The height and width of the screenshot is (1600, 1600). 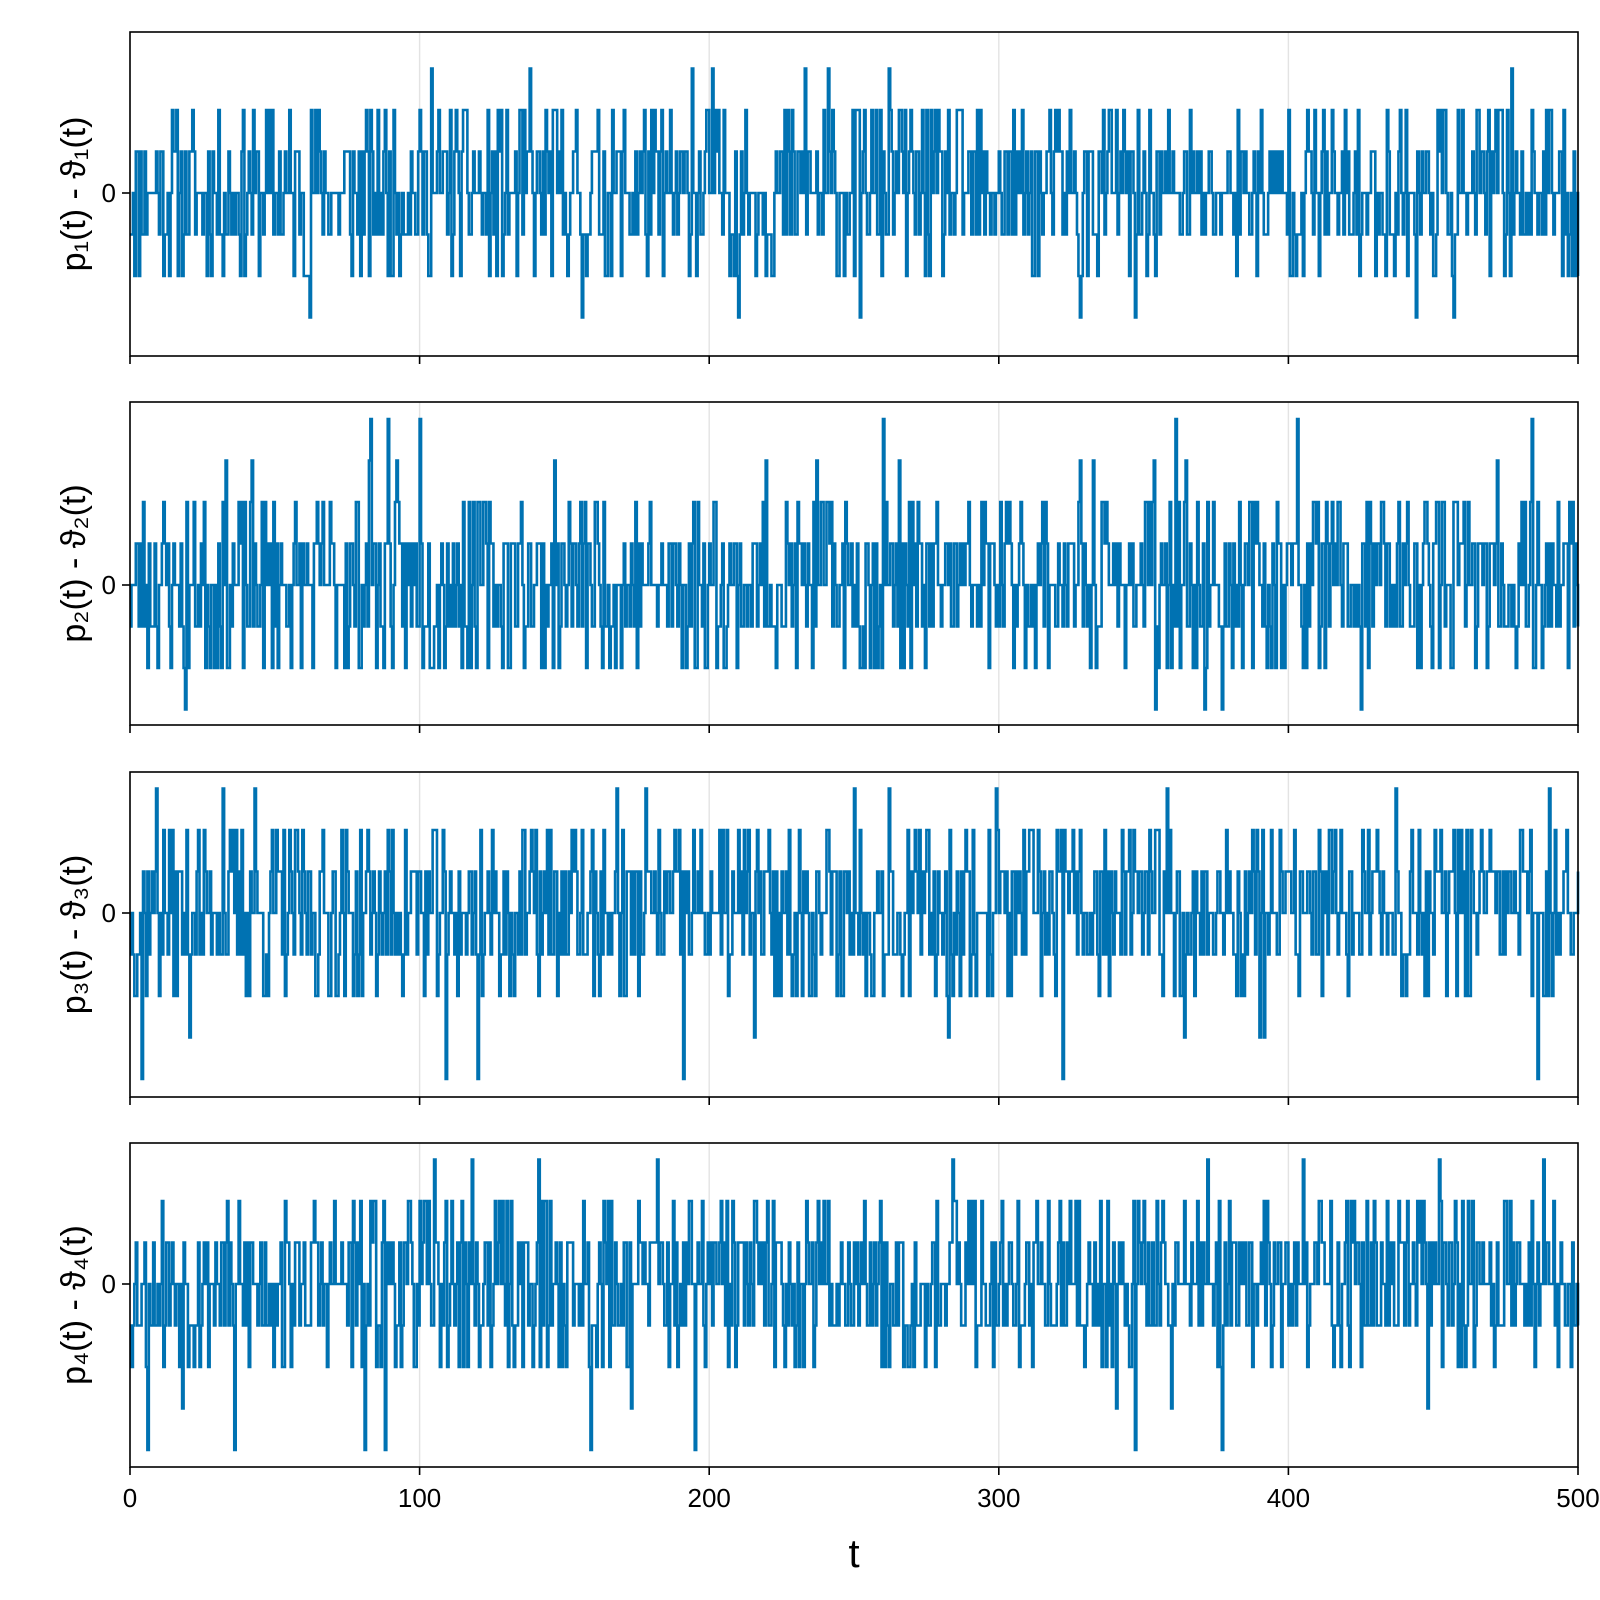 I want to click on panel-4-y-tick-label-0: 0, so click(x=109, y=1284).